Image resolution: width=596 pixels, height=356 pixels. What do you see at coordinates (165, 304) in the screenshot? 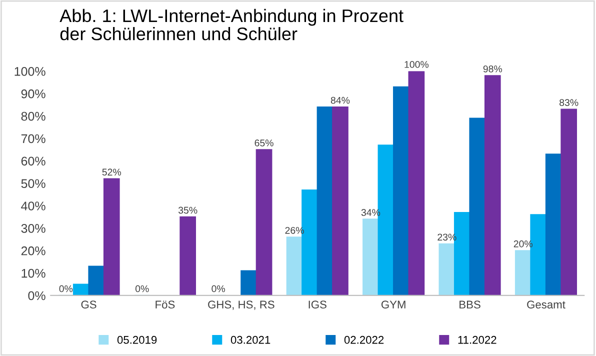
I see `x-tick-label: FöS` at bounding box center [165, 304].